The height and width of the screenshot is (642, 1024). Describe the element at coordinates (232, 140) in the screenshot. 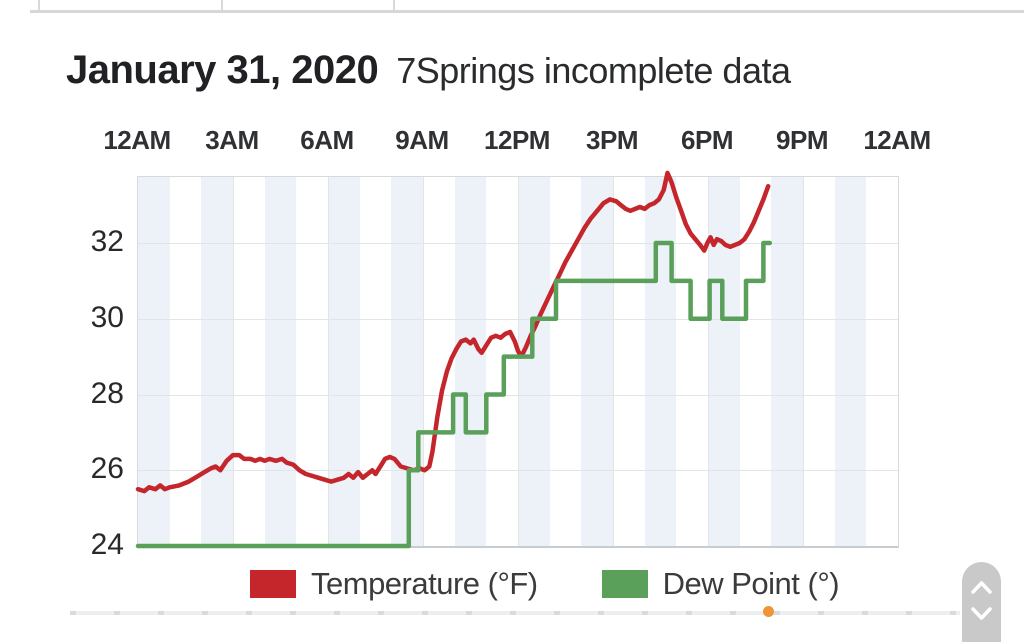

I see `x-tick-label: 3AM` at that location.